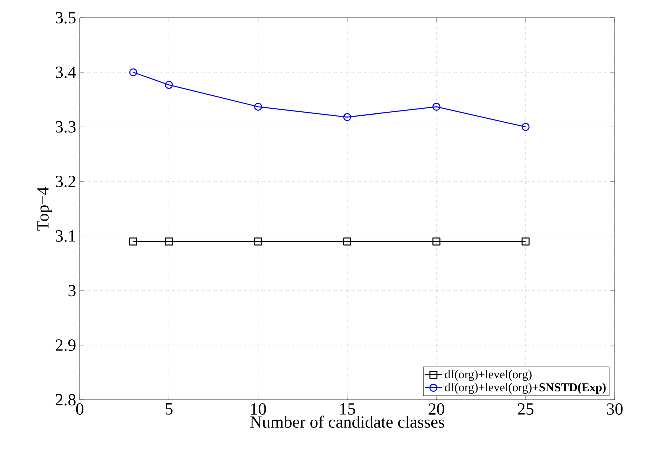 The height and width of the screenshot is (461, 656). I want to click on y-tick-label: 3.4, so click(66, 72).